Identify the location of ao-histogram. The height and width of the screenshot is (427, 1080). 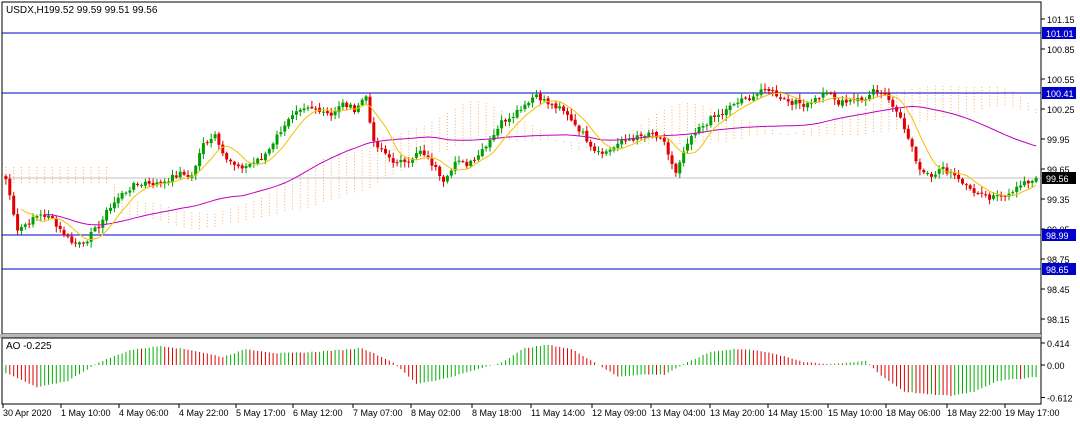
(521, 370).